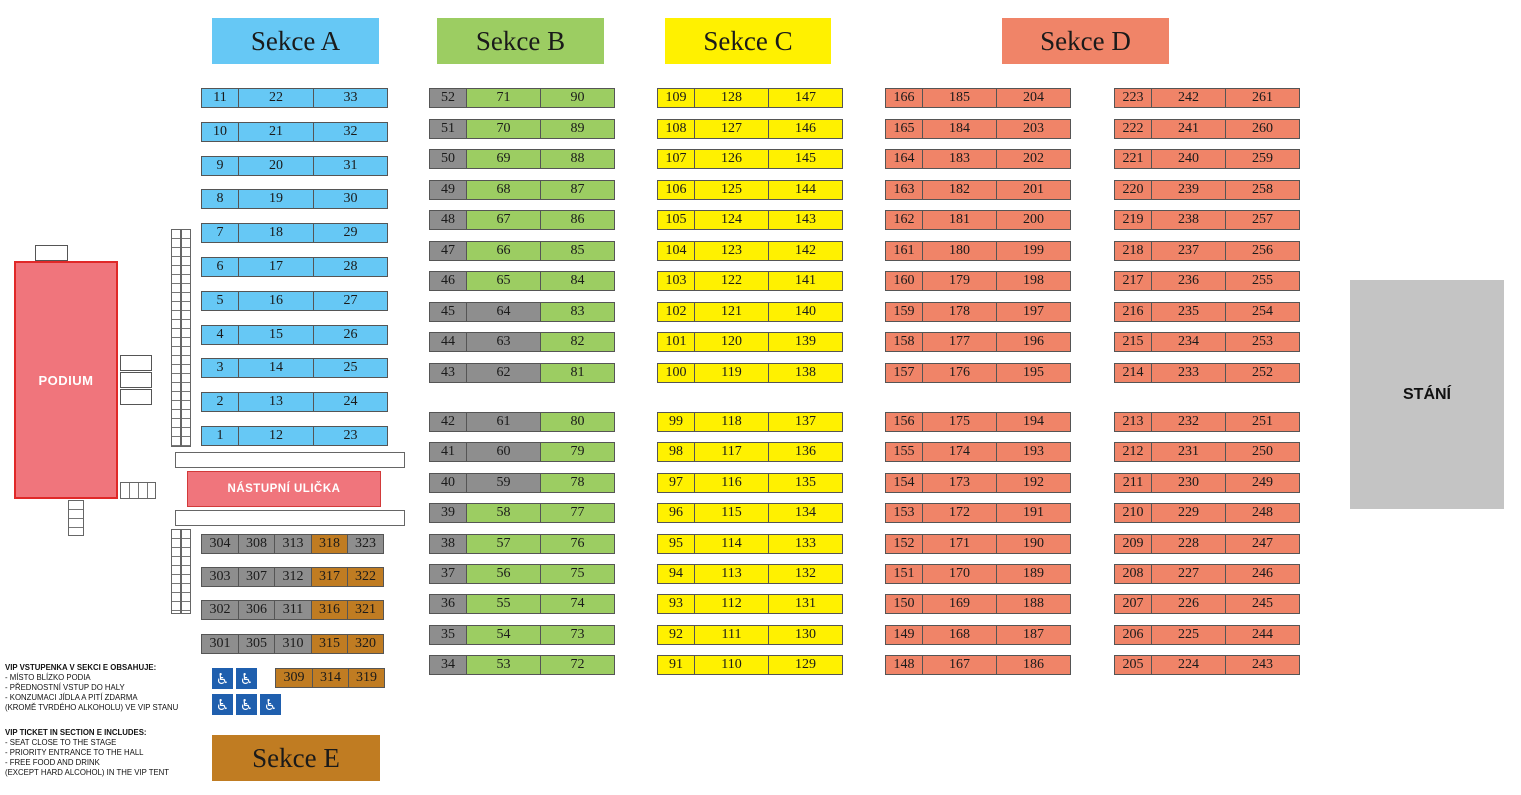  I want to click on seat-block-216: 216, so click(1133, 312).